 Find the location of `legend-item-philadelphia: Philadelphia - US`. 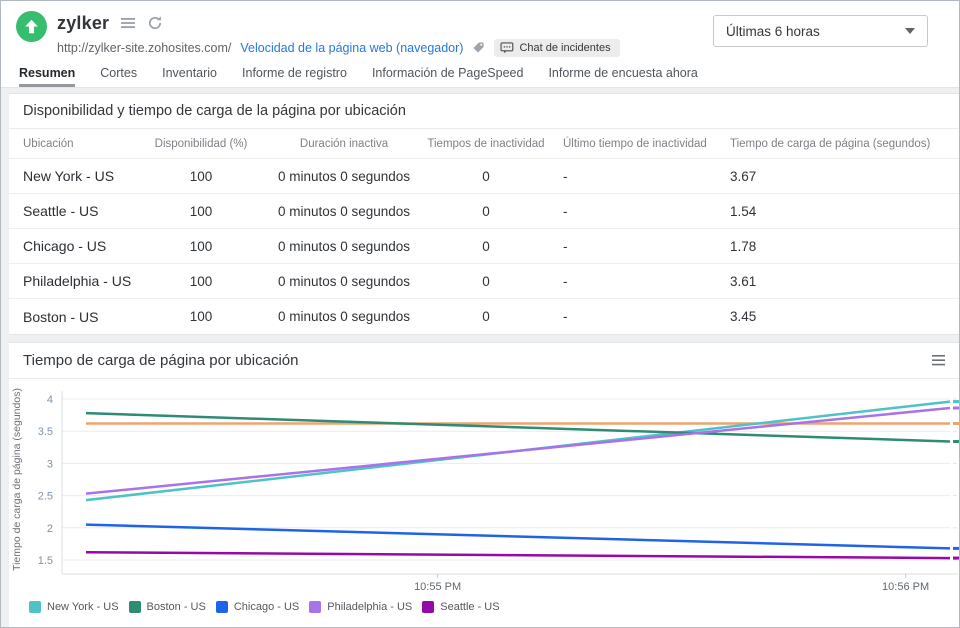

legend-item-philadelphia: Philadelphia - US is located at coordinates (360, 607).